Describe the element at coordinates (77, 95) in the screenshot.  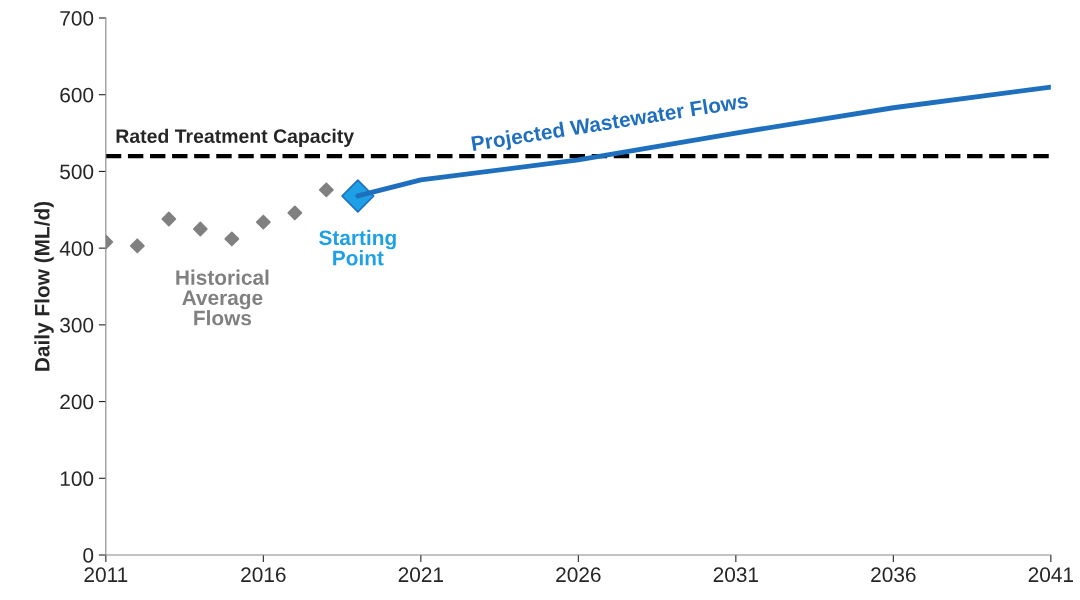
I see `y-tick-label: 600` at that location.